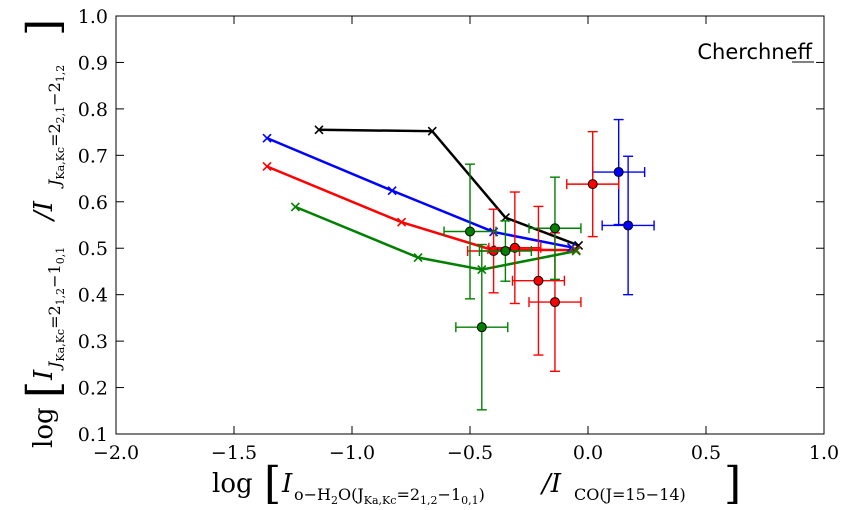 Image resolution: width=849 pixels, height=510 pixels. Describe the element at coordinates (54, 317) in the screenshot. I see `y-label-sub2: =2` at that location.